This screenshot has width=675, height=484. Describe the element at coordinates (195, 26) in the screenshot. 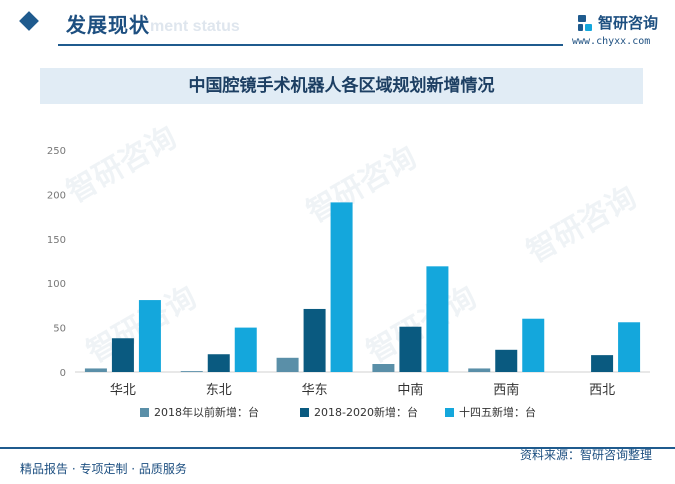

I see `section-subtitle: ment status` at that location.